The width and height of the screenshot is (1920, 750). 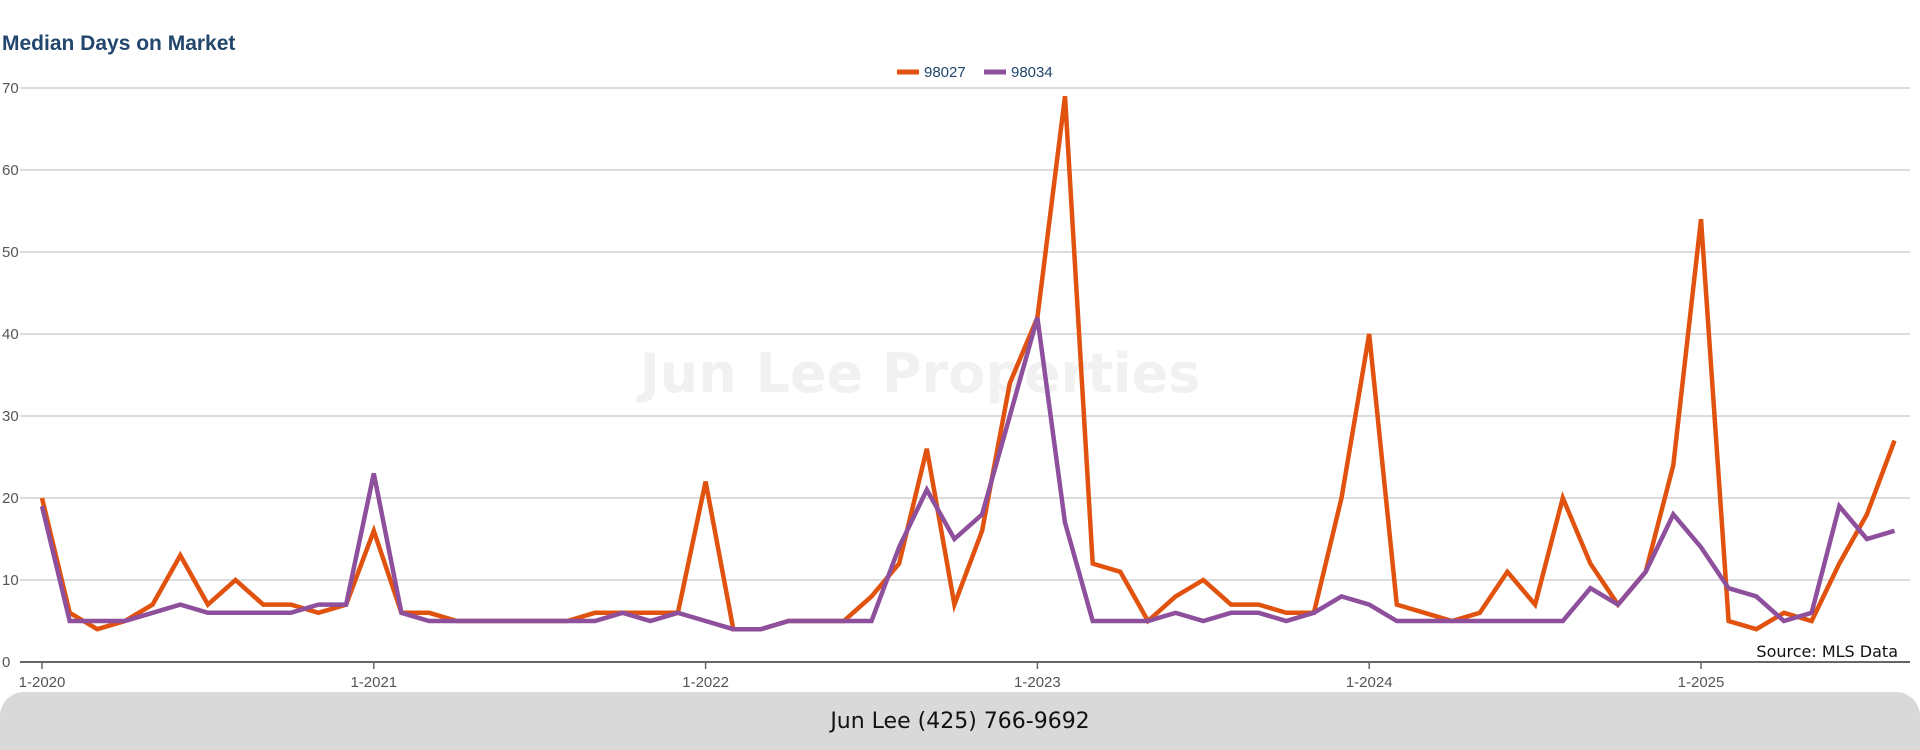 I want to click on y-tick-label: 60, so click(x=10, y=170).